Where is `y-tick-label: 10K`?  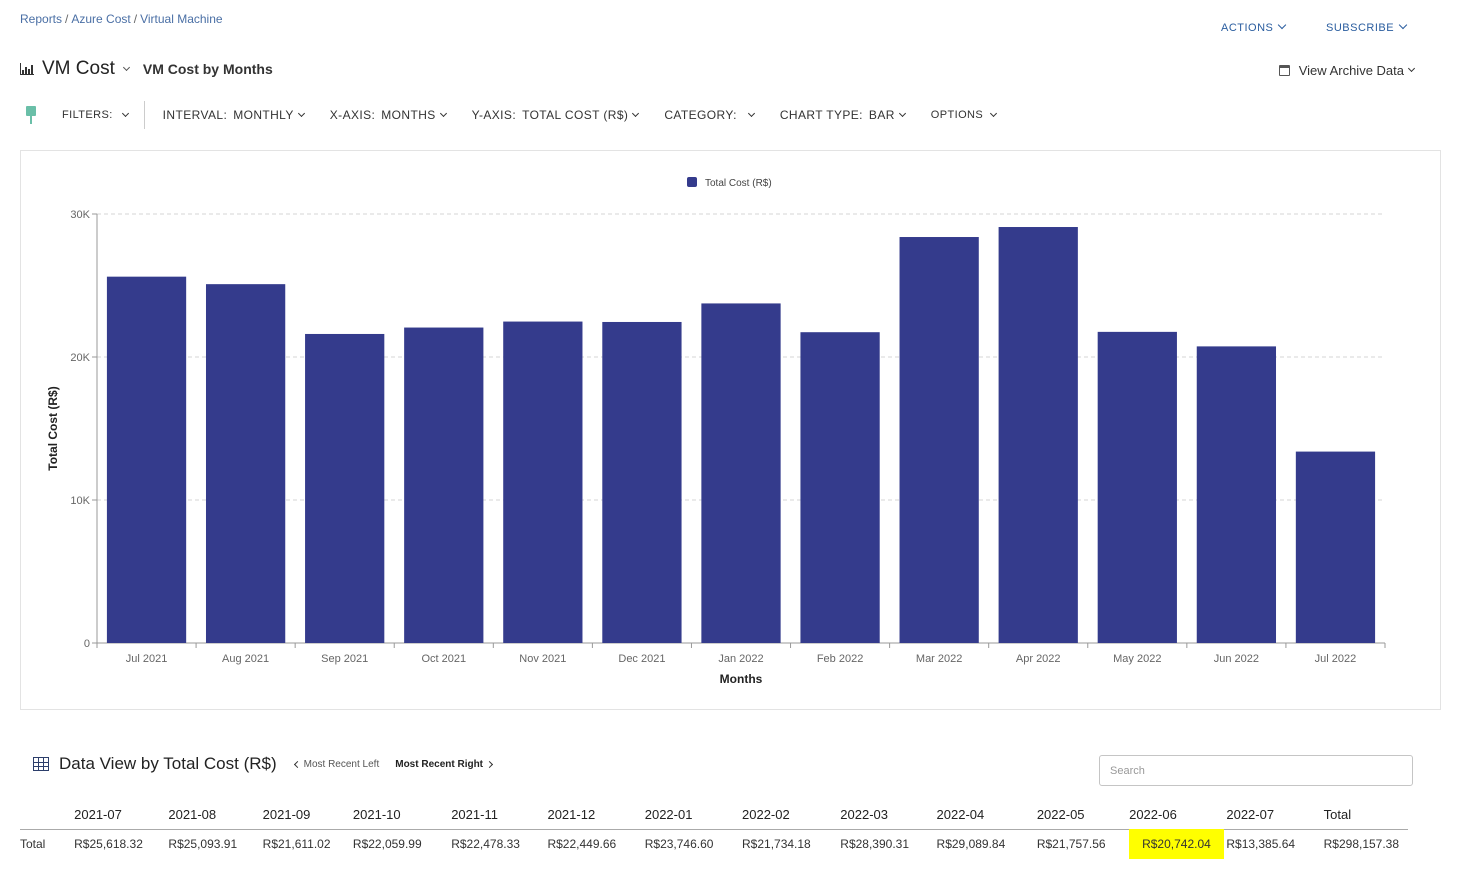 y-tick-label: 10K is located at coordinates (80, 501).